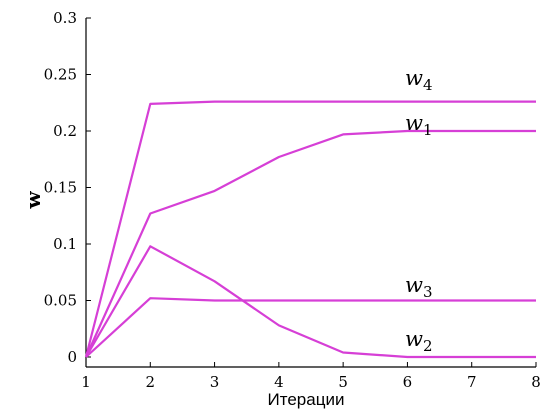 Image resolution: width=560 pixels, height=413 pixels. Describe the element at coordinates (419, 80) in the screenshot. I see `series-label-w4: w4` at that location.